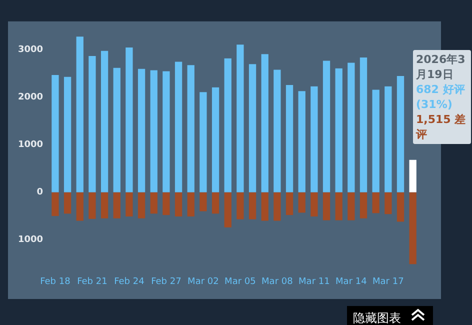  Describe the element at coordinates (55, 281) in the screenshot. I see `x-tick-label: Feb 18` at that location.